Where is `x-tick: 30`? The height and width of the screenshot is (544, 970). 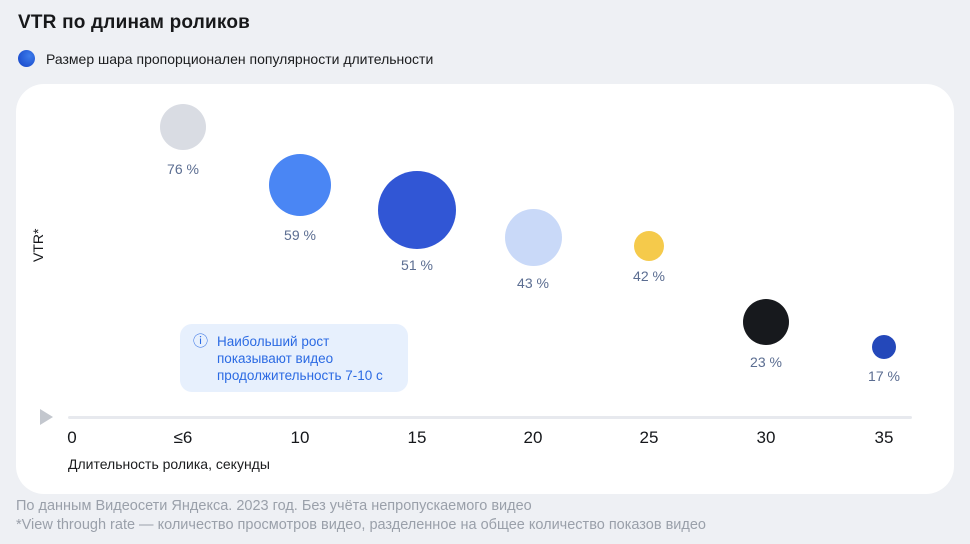
x-tick: 30 is located at coordinates (766, 437).